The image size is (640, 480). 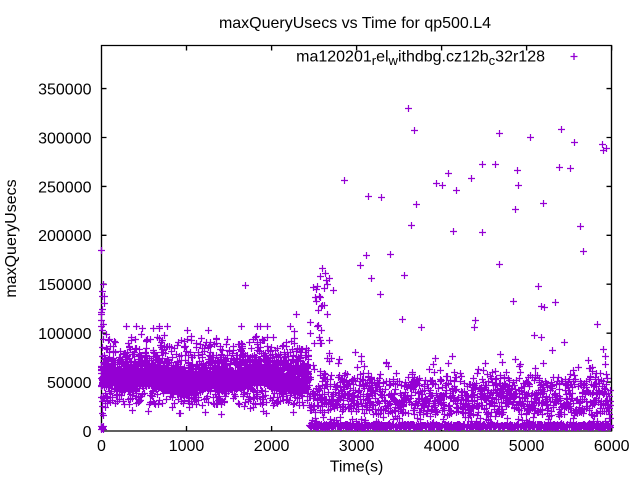 What do you see at coordinates (64, 236) in the screenshot?
I see `svg-text: 200000` at bounding box center [64, 236].